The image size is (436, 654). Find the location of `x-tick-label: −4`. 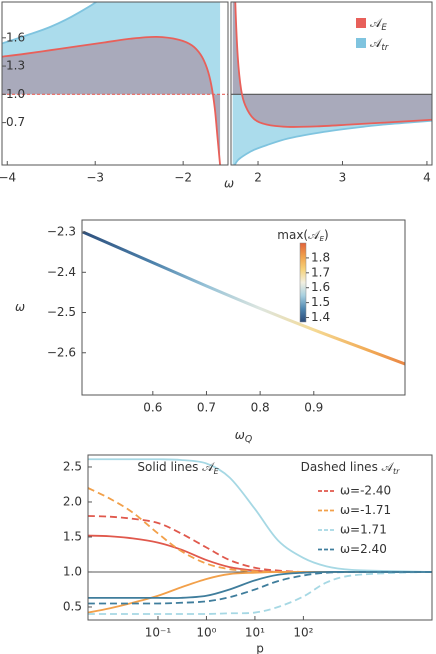

x-tick-label: −4 is located at coordinates (8, 178).